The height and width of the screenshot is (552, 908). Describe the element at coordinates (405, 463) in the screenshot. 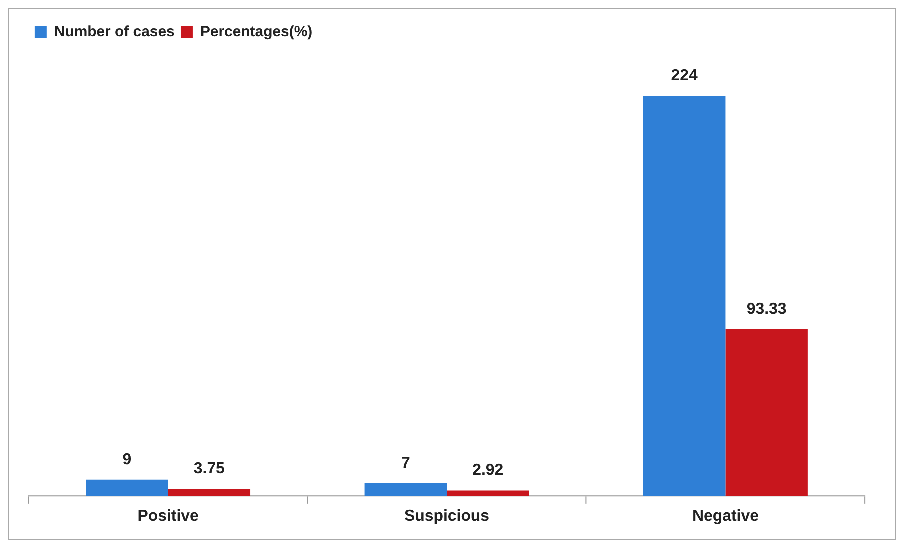

I see `data-label: 7` at that location.